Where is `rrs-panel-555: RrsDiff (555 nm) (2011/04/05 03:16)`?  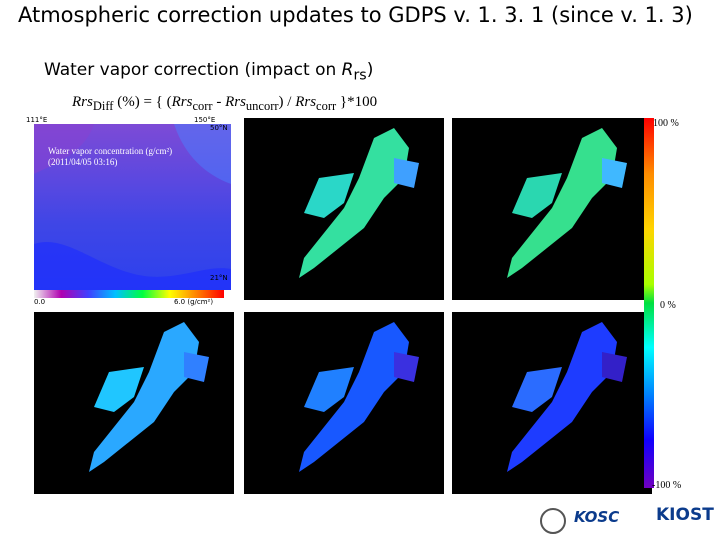 rrs-panel-555: RrsDiff (555 nm) (2011/04/05 03:16) is located at coordinates (134, 403).